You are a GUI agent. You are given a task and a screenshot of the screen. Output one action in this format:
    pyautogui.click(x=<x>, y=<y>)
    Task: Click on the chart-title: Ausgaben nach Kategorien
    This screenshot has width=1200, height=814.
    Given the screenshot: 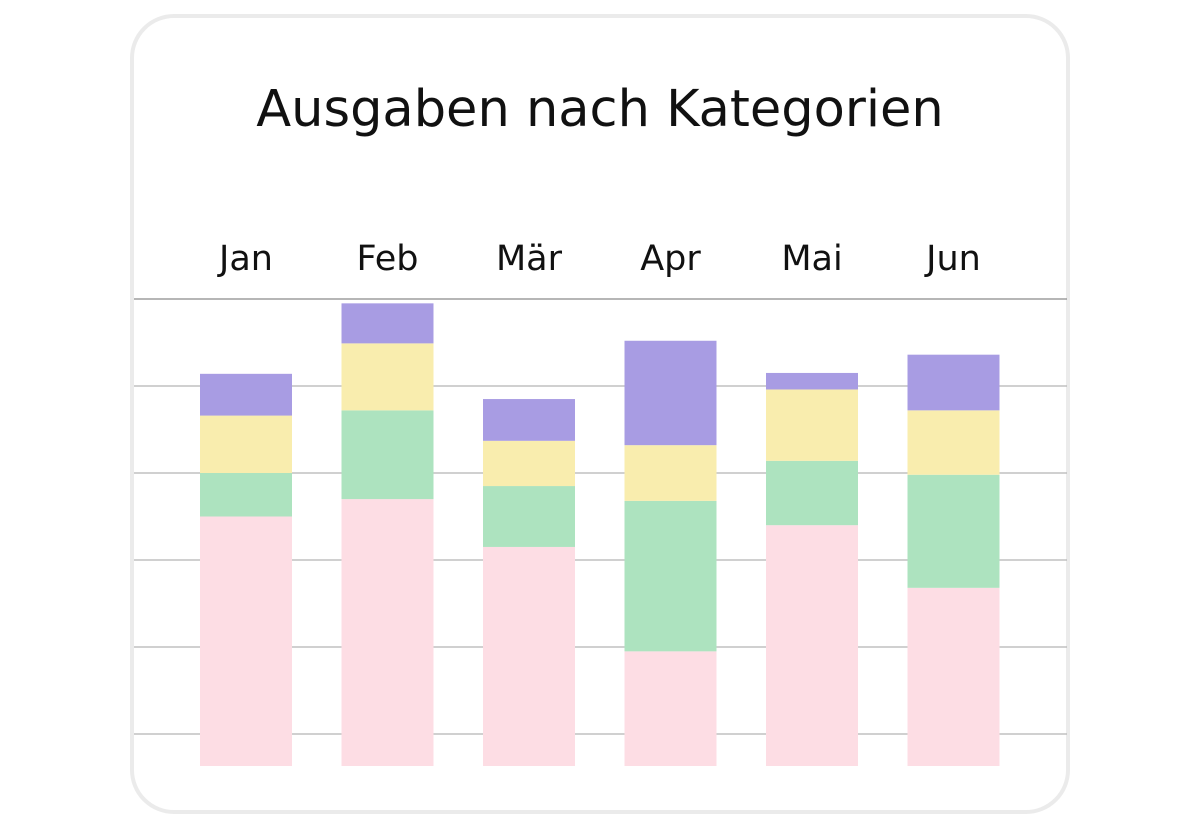 What is the action you would take?
    pyautogui.click(x=600, y=109)
    